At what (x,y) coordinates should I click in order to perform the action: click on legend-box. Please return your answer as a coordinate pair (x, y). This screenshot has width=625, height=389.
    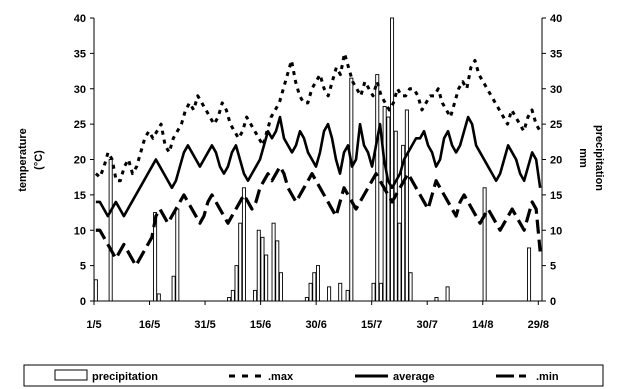
    Looking at the image, I should click on (313, 375).